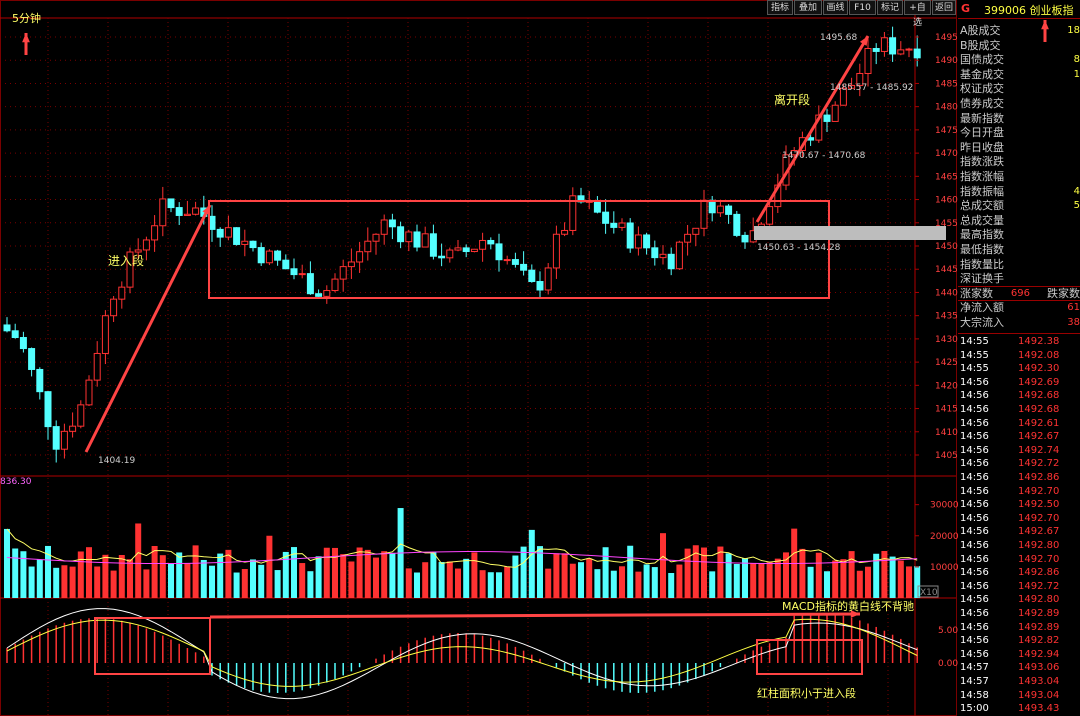 This screenshot has height=716, width=1080. What do you see at coordinates (982, 279) in the screenshot?
I see `info-label: 深证换手` at bounding box center [982, 279].